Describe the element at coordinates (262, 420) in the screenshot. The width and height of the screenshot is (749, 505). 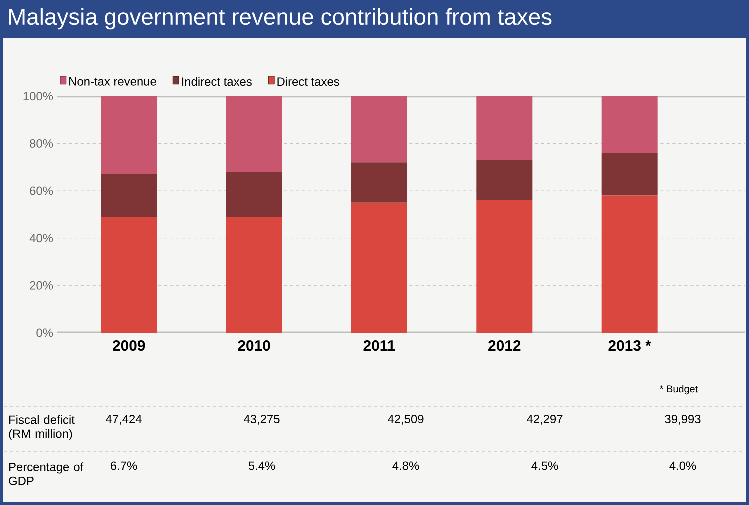
I see `text: 43,275` at that location.